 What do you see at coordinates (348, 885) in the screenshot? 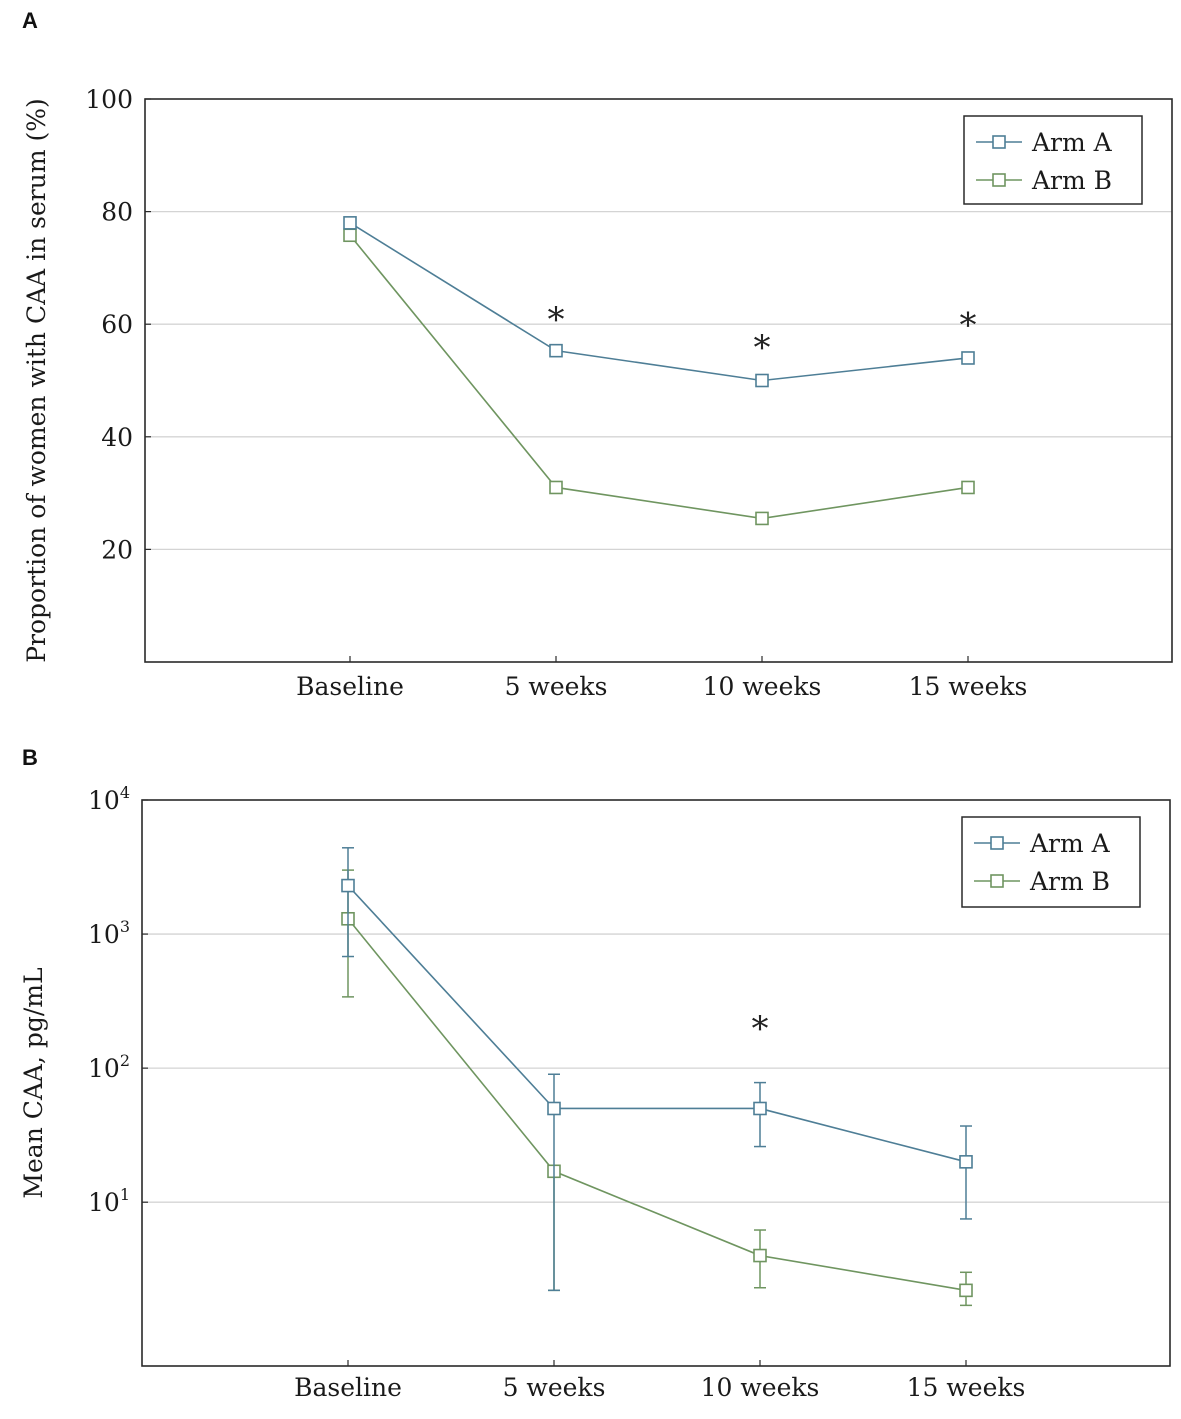
I see `panel-b-arm-a-point-baseline` at bounding box center [348, 885].